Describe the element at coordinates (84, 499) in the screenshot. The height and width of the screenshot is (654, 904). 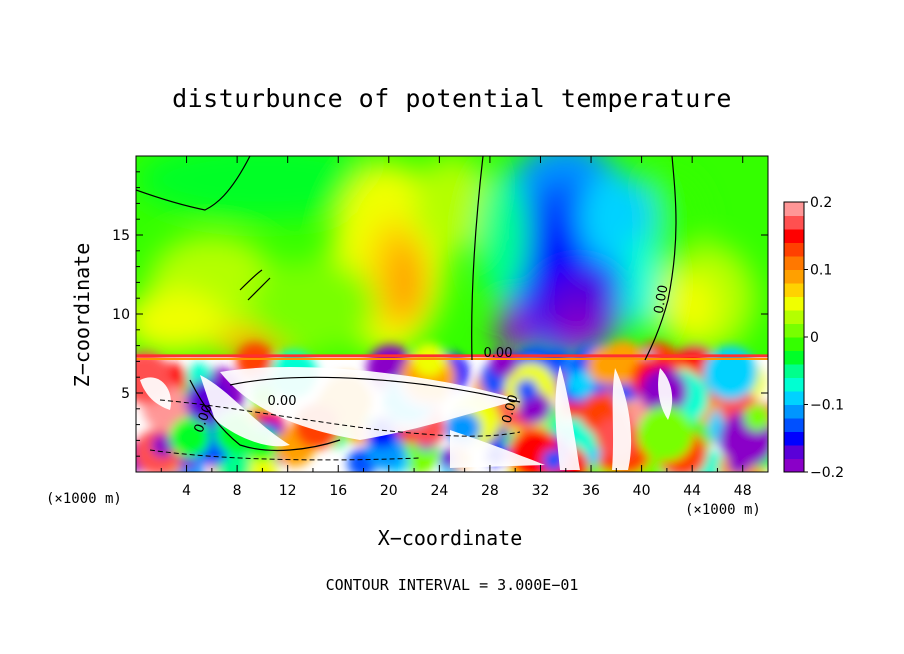
I see `x-axis-unit-left: (×1000 m)` at that location.